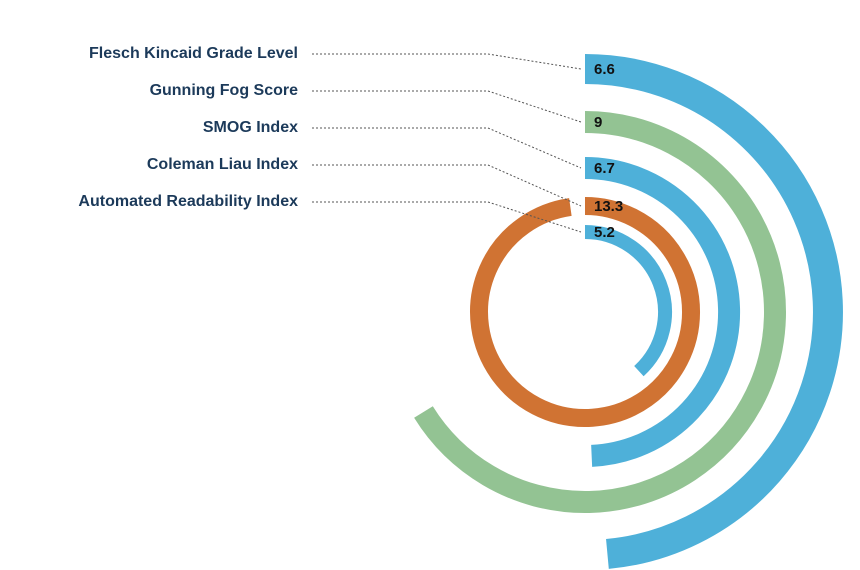  Describe the element at coordinates (598, 122) in the screenshot. I see `value-label-gunning-fog-score: 9` at that location.